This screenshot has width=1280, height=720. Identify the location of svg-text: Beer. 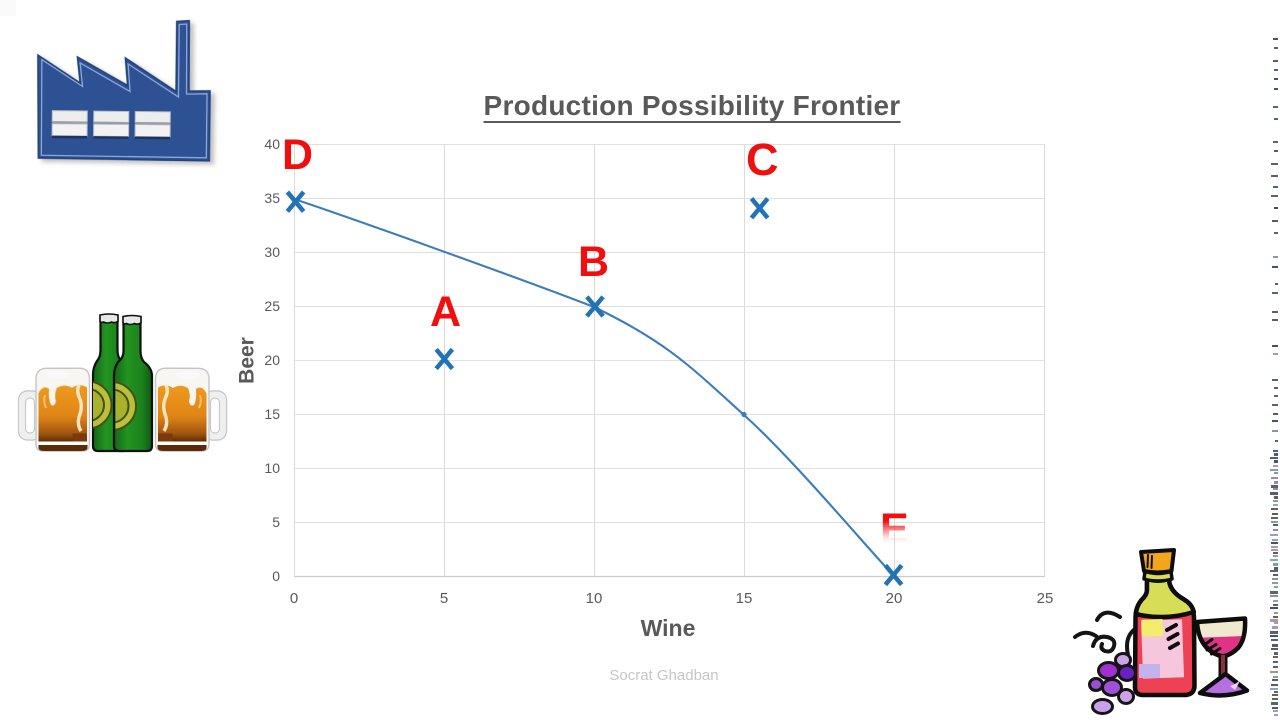
(247, 360).